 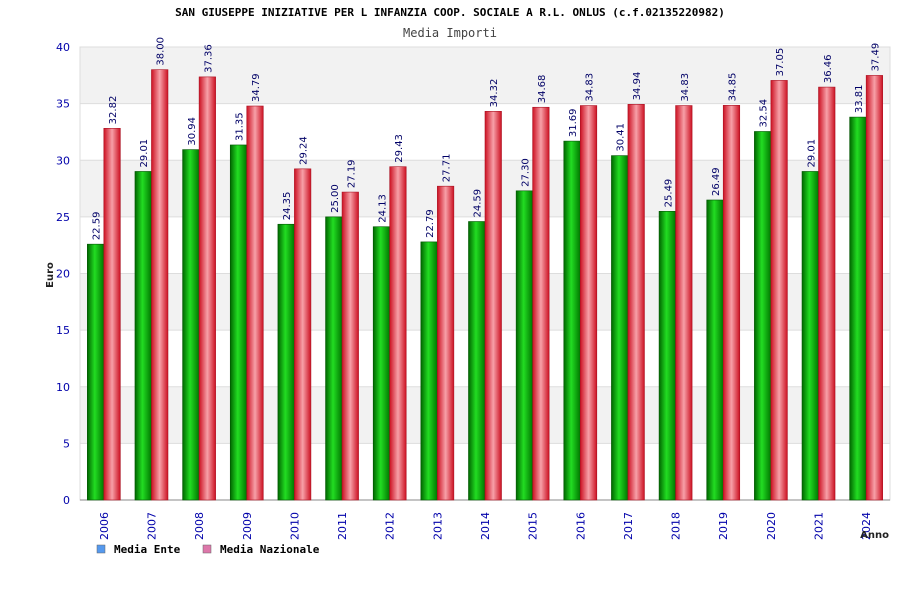 I want to click on y-tick-label: 25, so click(x=63, y=217).